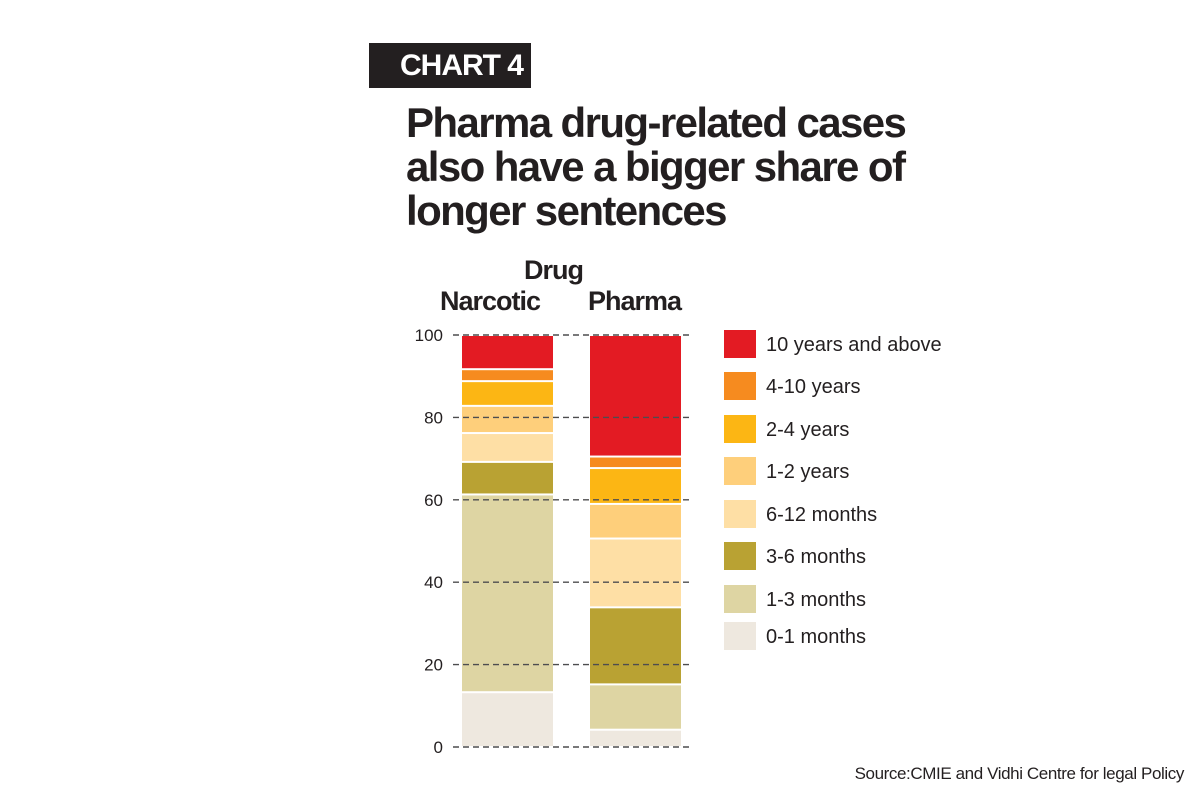 Image resolution: width=1200 pixels, height=800 pixels. What do you see at coordinates (816, 557) in the screenshot?
I see `legend-label: 3-6 months` at bounding box center [816, 557].